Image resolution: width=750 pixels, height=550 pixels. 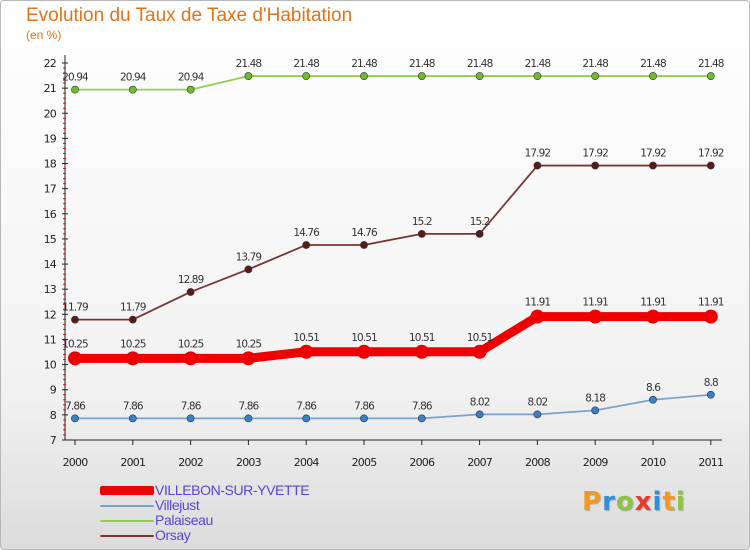 I want to click on y-tick-label: 14, so click(x=50, y=264).